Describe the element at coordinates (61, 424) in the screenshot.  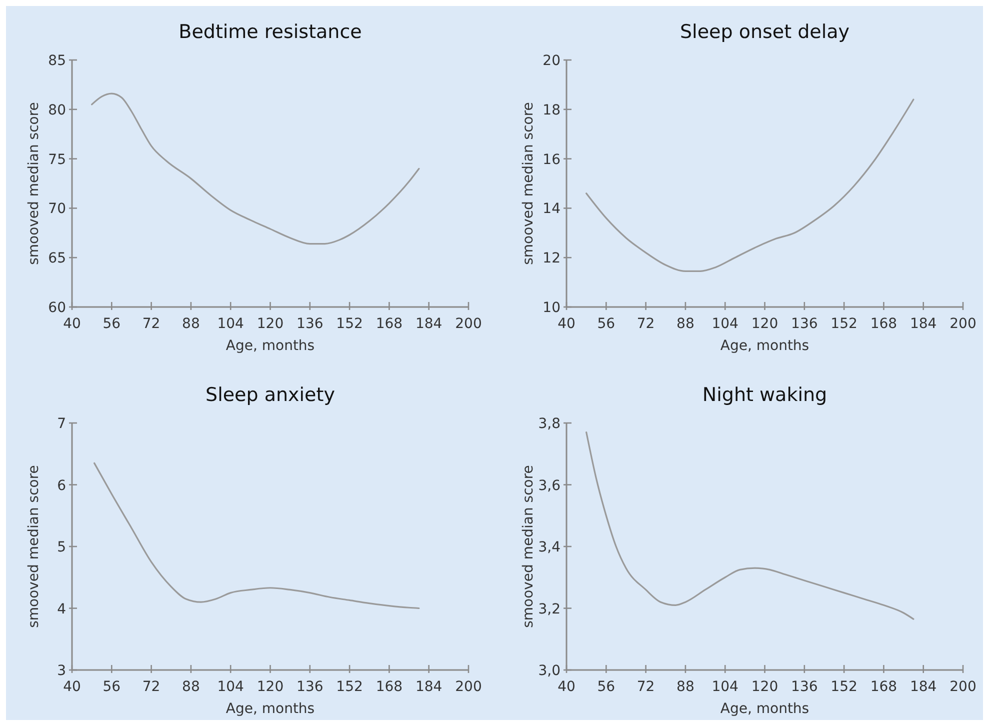
I see `y-tick-label: 7` at that location.